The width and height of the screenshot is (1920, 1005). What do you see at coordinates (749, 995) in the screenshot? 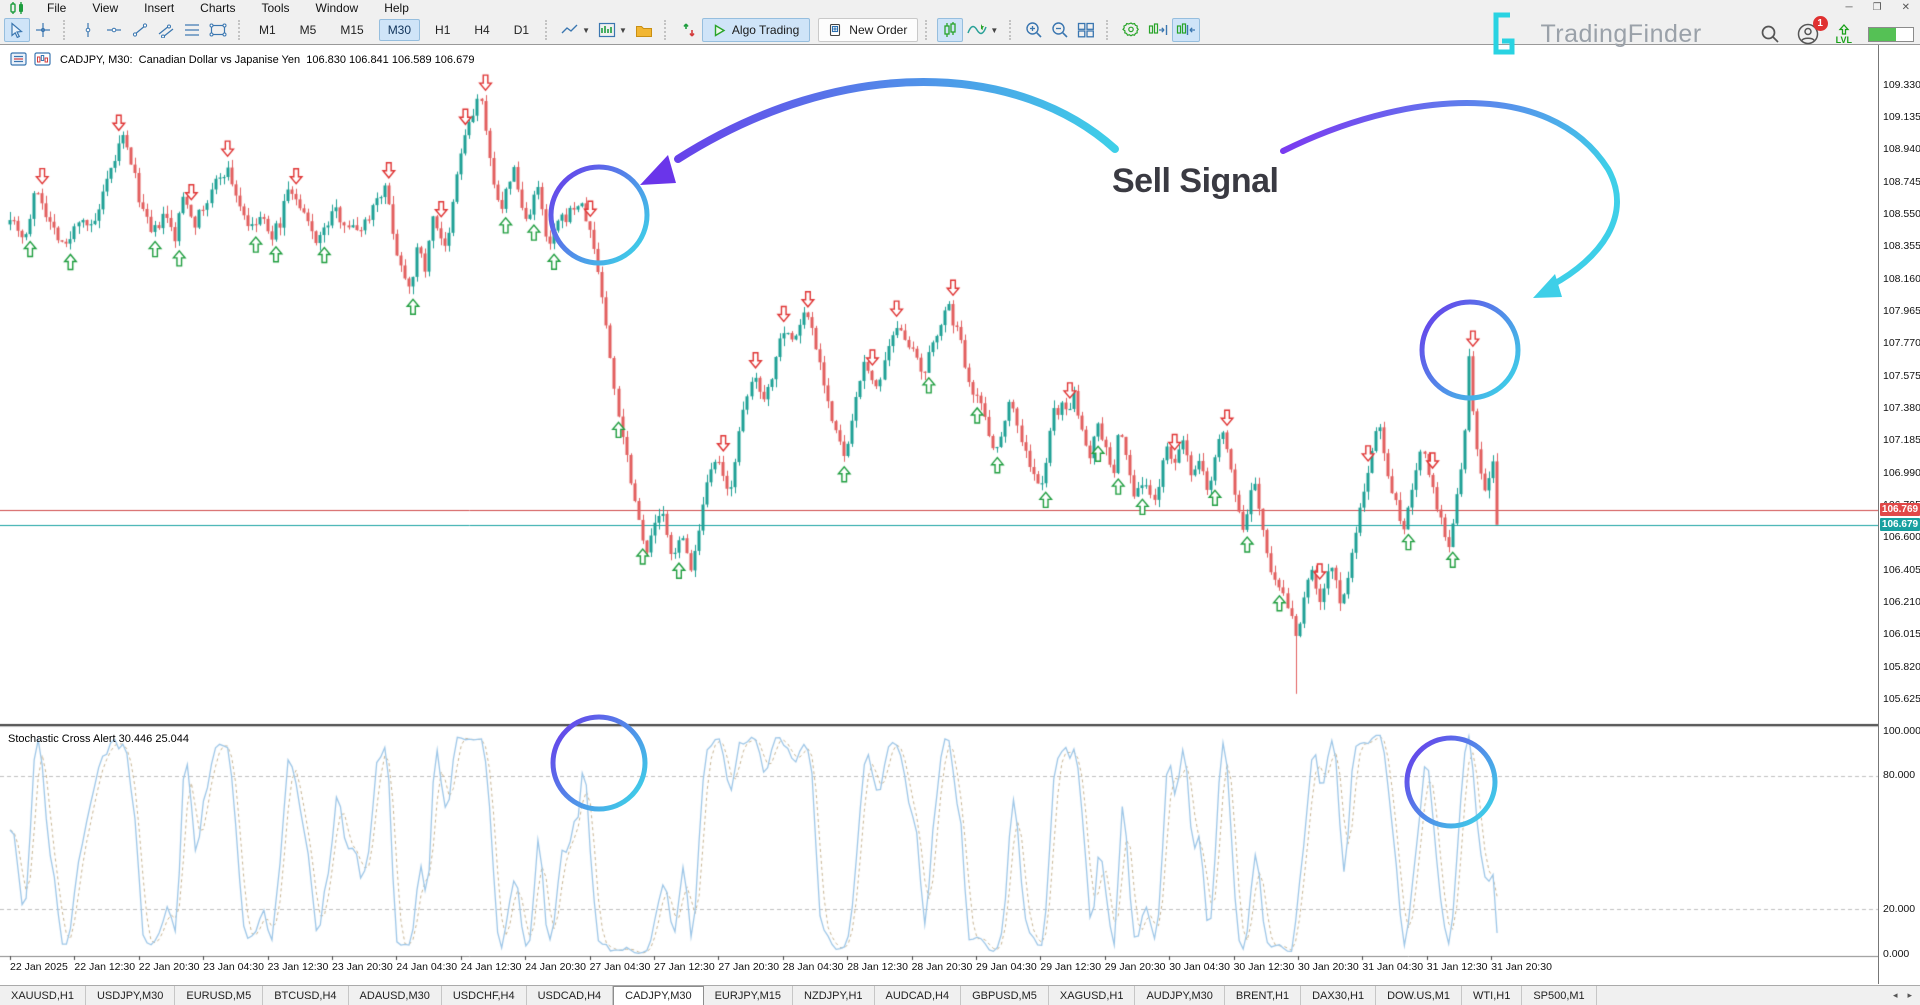
I see `tab-eurjpy-m15: EURJPY,M15` at bounding box center [749, 995].